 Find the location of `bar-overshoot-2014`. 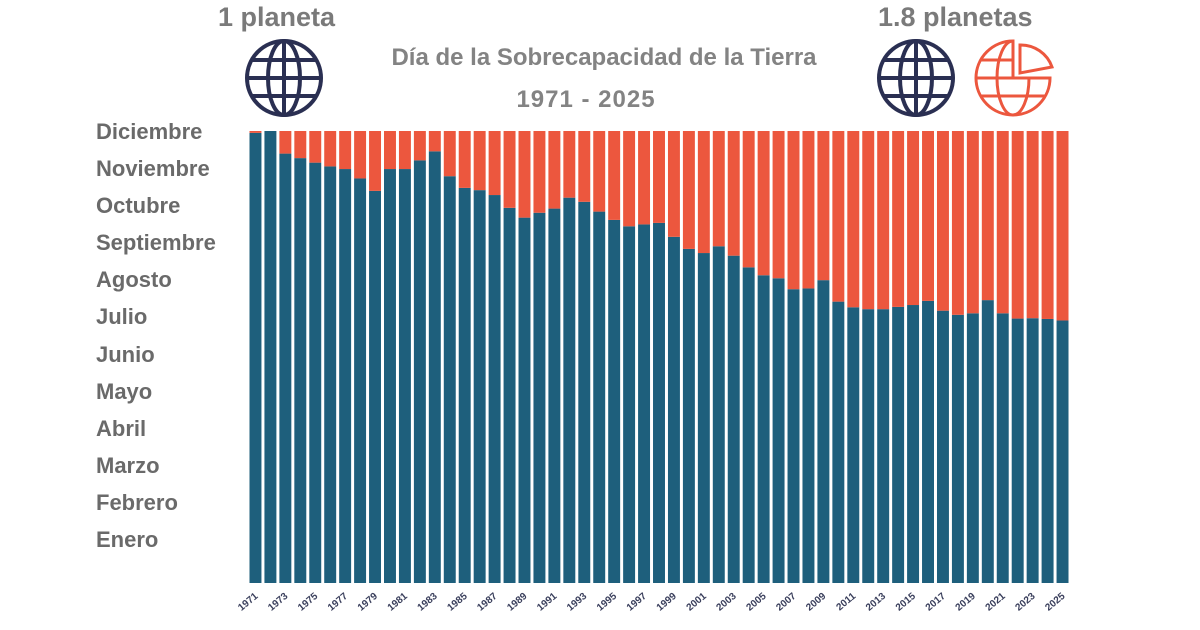

bar-overshoot-2014 is located at coordinates (898, 444).